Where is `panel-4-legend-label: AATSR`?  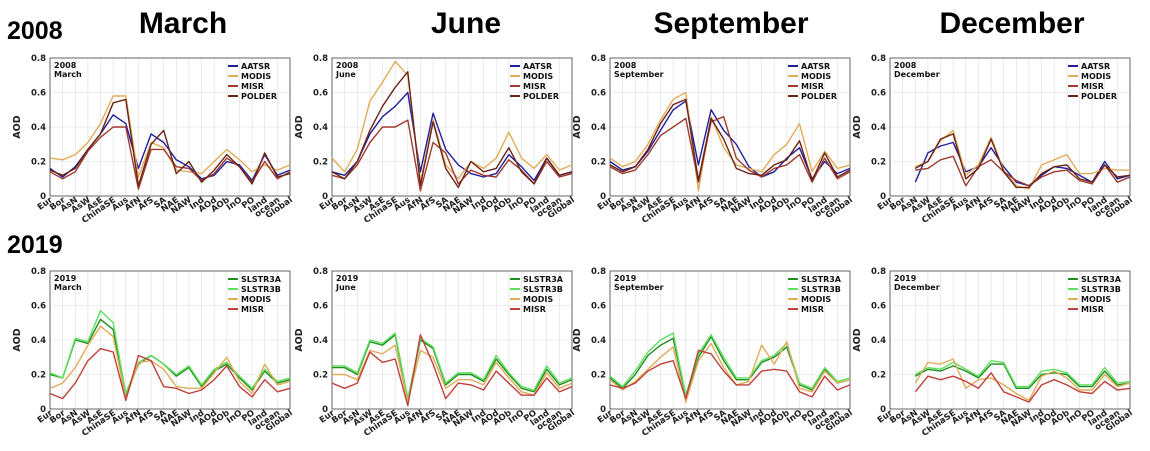
panel-4-legend-label: AATSR is located at coordinates (1095, 66).